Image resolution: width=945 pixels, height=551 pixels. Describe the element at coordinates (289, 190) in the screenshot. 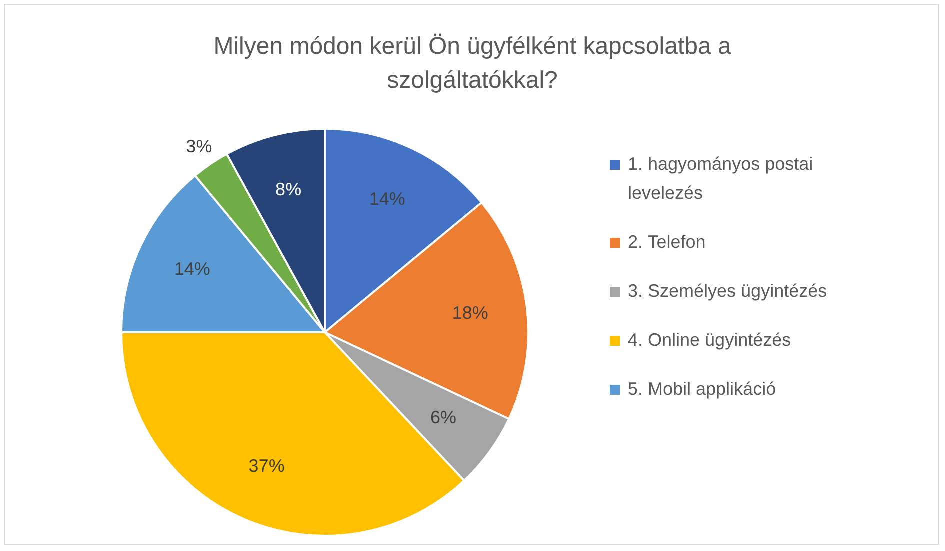

I see `data-label: 8%` at that location.